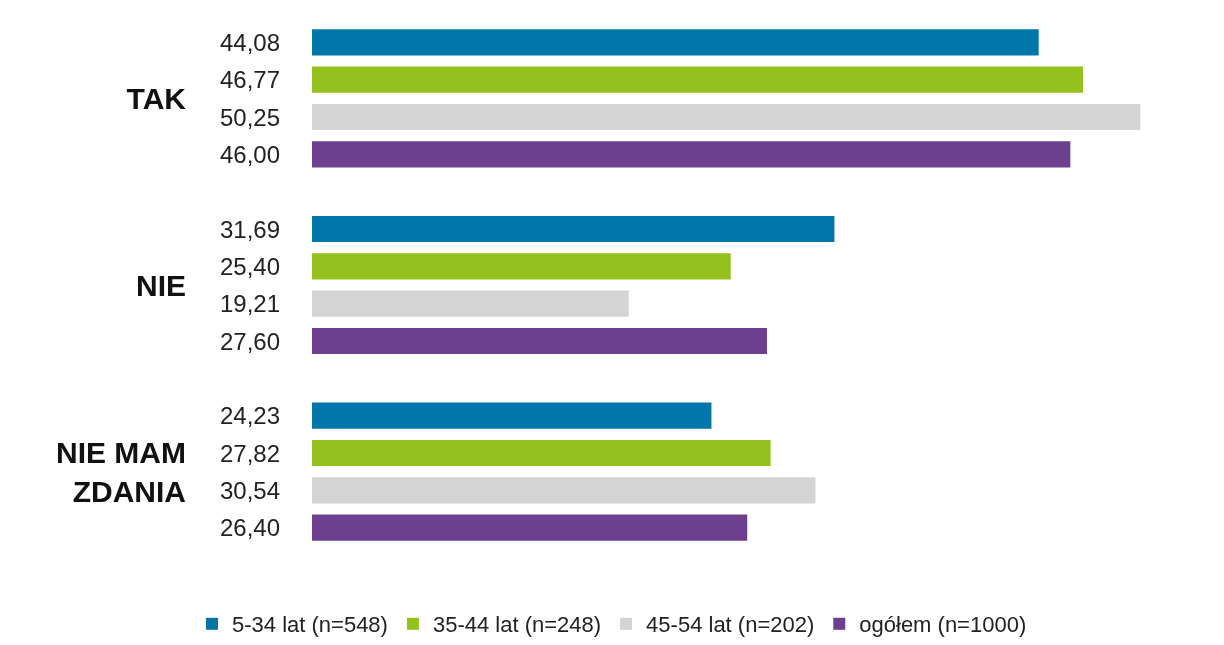 This screenshot has height=645, width=1224. I want to click on y-tick-label: NIE MAM ZDANIA, so click(121, 471).